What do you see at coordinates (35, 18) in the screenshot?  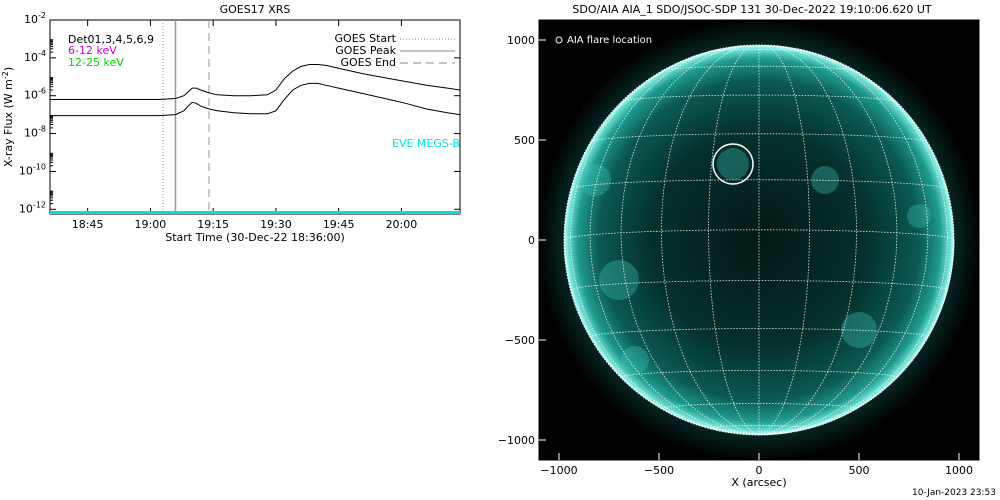 I see `goes-y-tick-label: 10⁻²` at bounding box center [35, 18].